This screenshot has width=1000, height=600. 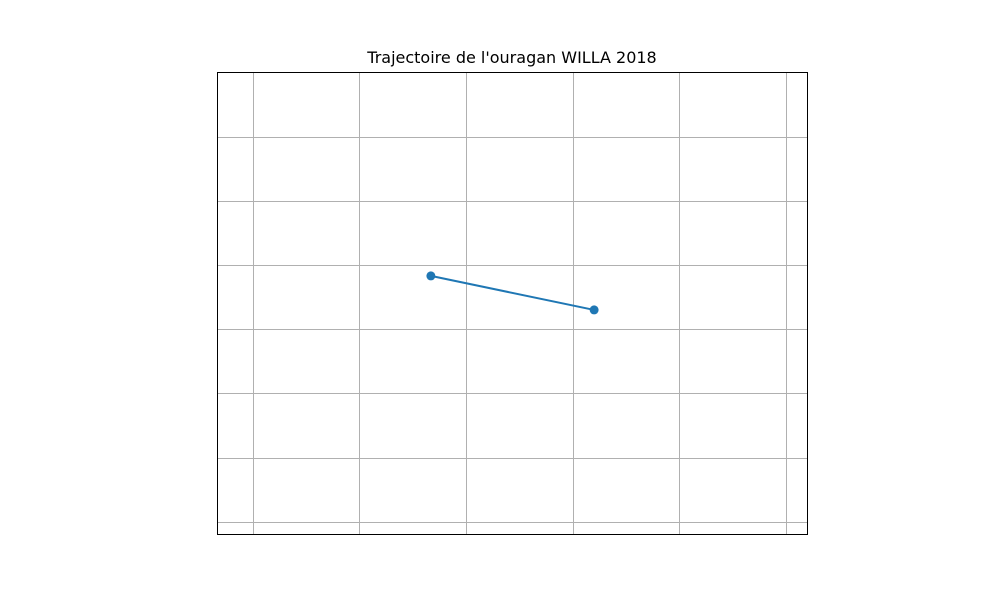 I want to click on chart-title: Trajectoire de l'ouragan WILLA 2018, so click(x=511, y=57).